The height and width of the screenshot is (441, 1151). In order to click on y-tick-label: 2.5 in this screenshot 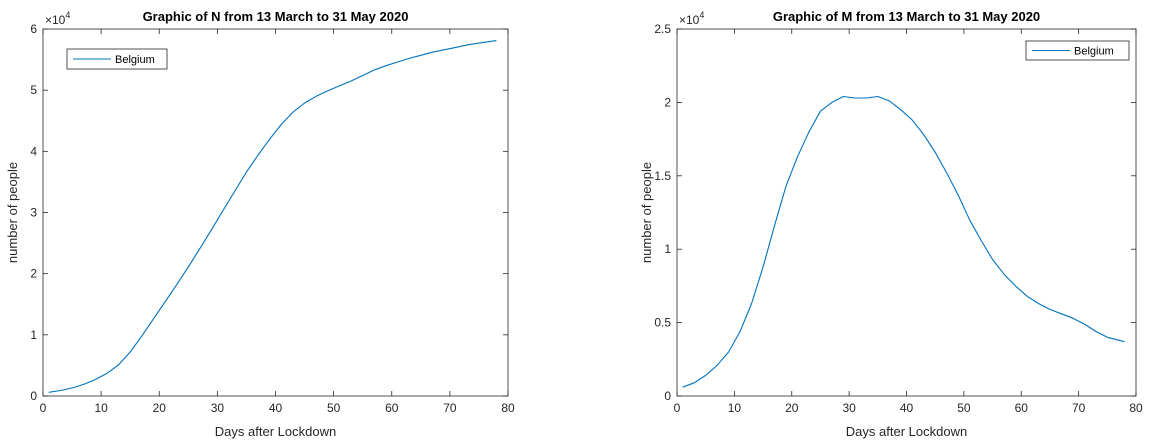, I will do `click(662, 29)`.